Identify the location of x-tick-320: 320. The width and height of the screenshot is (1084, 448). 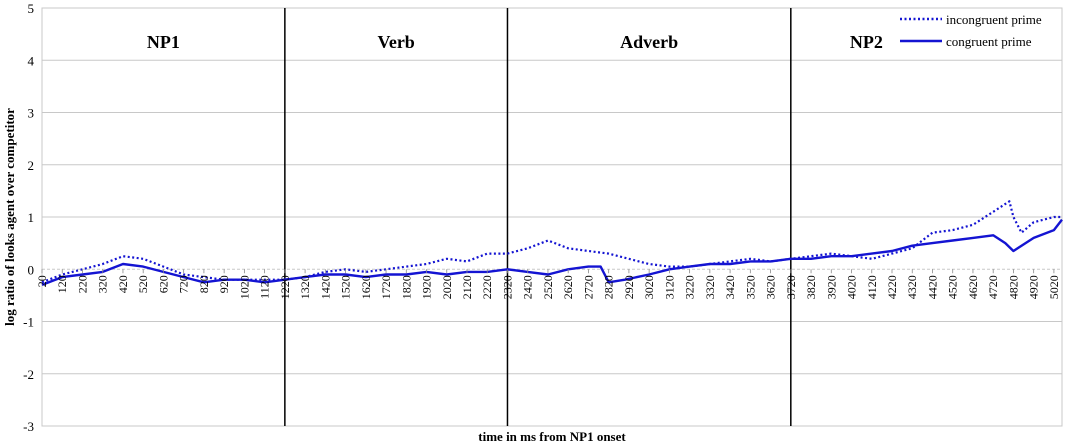
(103, 284).